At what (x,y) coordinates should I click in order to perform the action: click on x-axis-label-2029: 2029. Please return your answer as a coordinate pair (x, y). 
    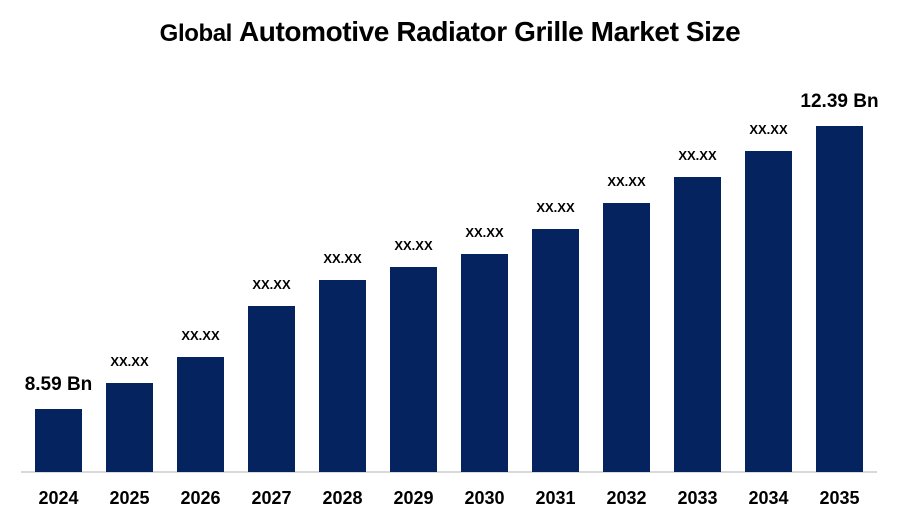
    Looking at the image, I should click on (413, 498).